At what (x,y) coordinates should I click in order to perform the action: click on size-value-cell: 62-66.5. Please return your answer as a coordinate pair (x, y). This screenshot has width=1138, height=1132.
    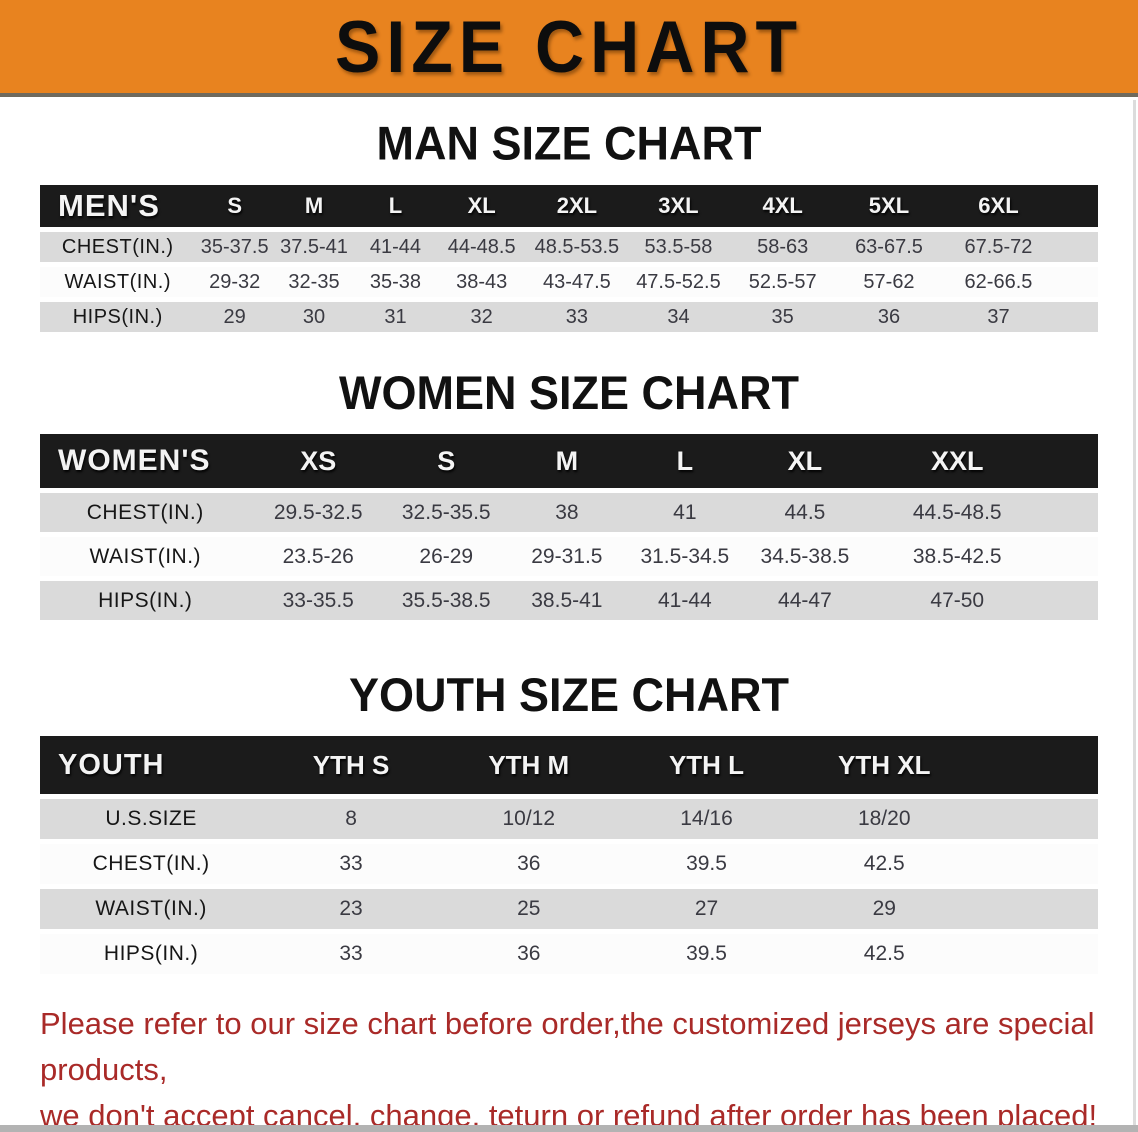
    Looking at the image, I should click on (998, 282).